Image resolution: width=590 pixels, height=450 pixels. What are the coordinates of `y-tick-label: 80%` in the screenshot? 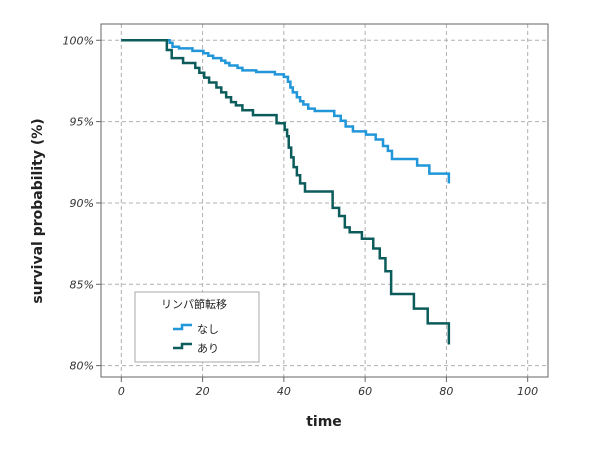 It's located at (82, 366).